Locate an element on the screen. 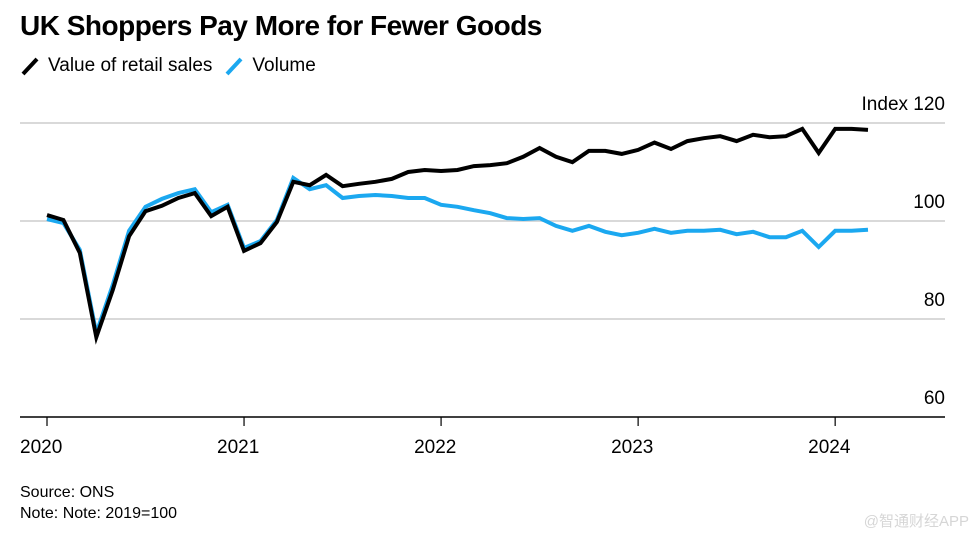  x-tick-label-2021: 2021 is located at coordinates (238, 447).